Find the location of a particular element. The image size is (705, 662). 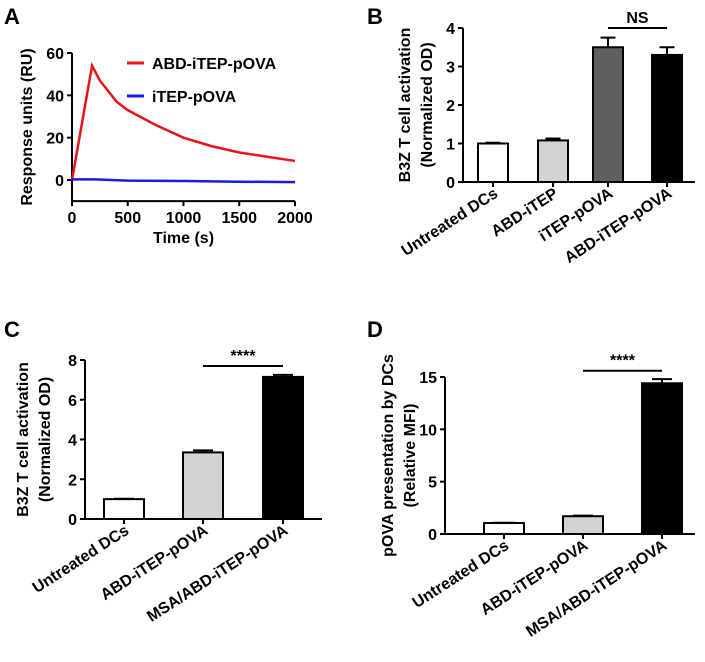

y-axis-title: pOVA presentation by DCs is located at coordinates (388, 455).